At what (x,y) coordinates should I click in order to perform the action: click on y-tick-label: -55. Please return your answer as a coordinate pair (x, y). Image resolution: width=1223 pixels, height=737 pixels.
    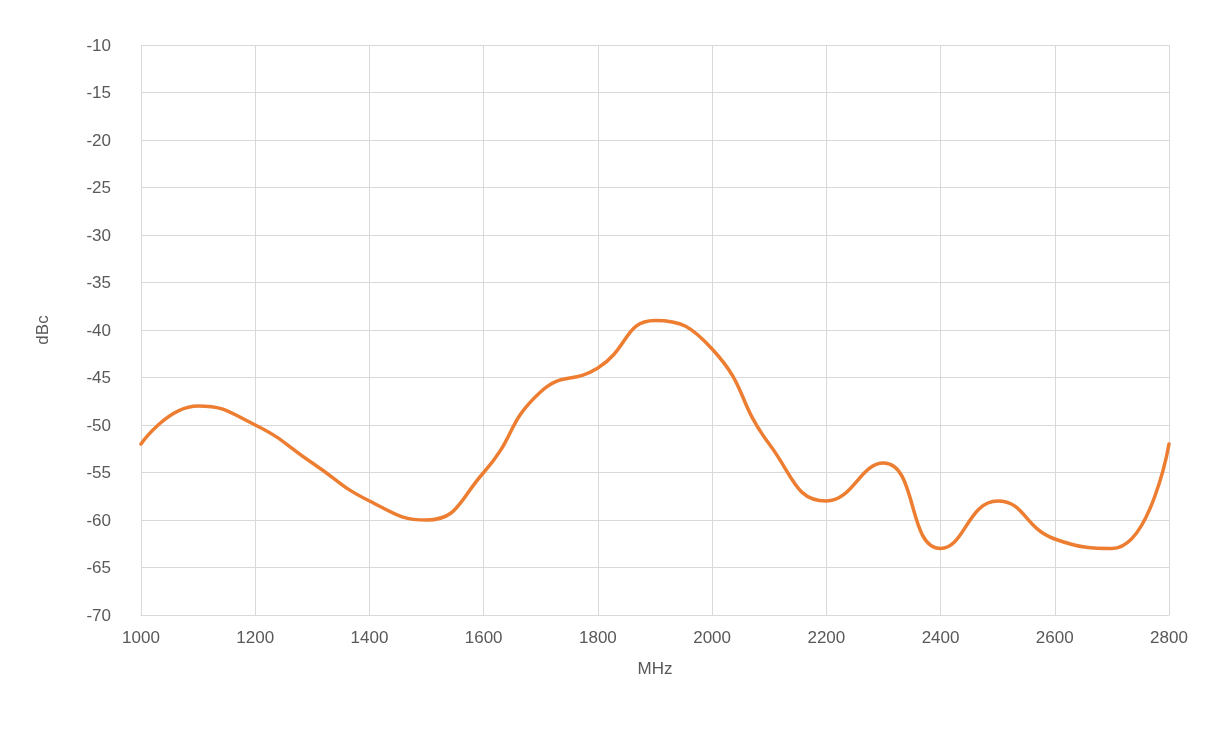
    Looking at the image, I should click on (98, 472).